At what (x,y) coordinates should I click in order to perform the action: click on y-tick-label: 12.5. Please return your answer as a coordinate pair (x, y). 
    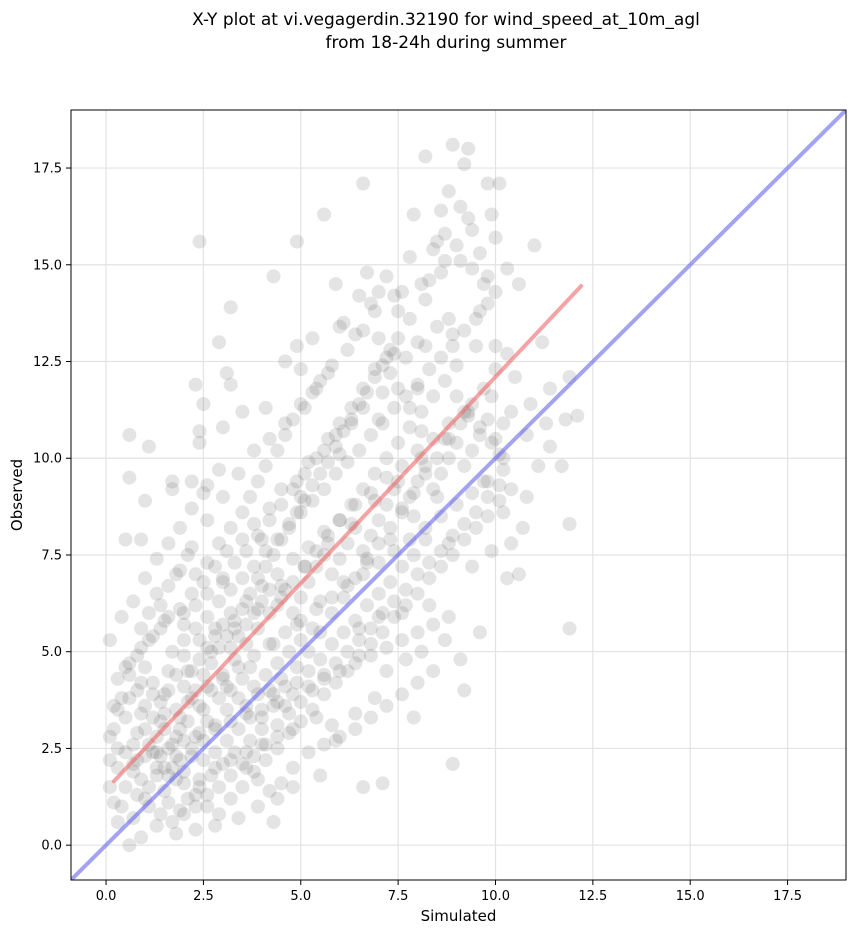
    Looking at the image, I should click on (47, 362).